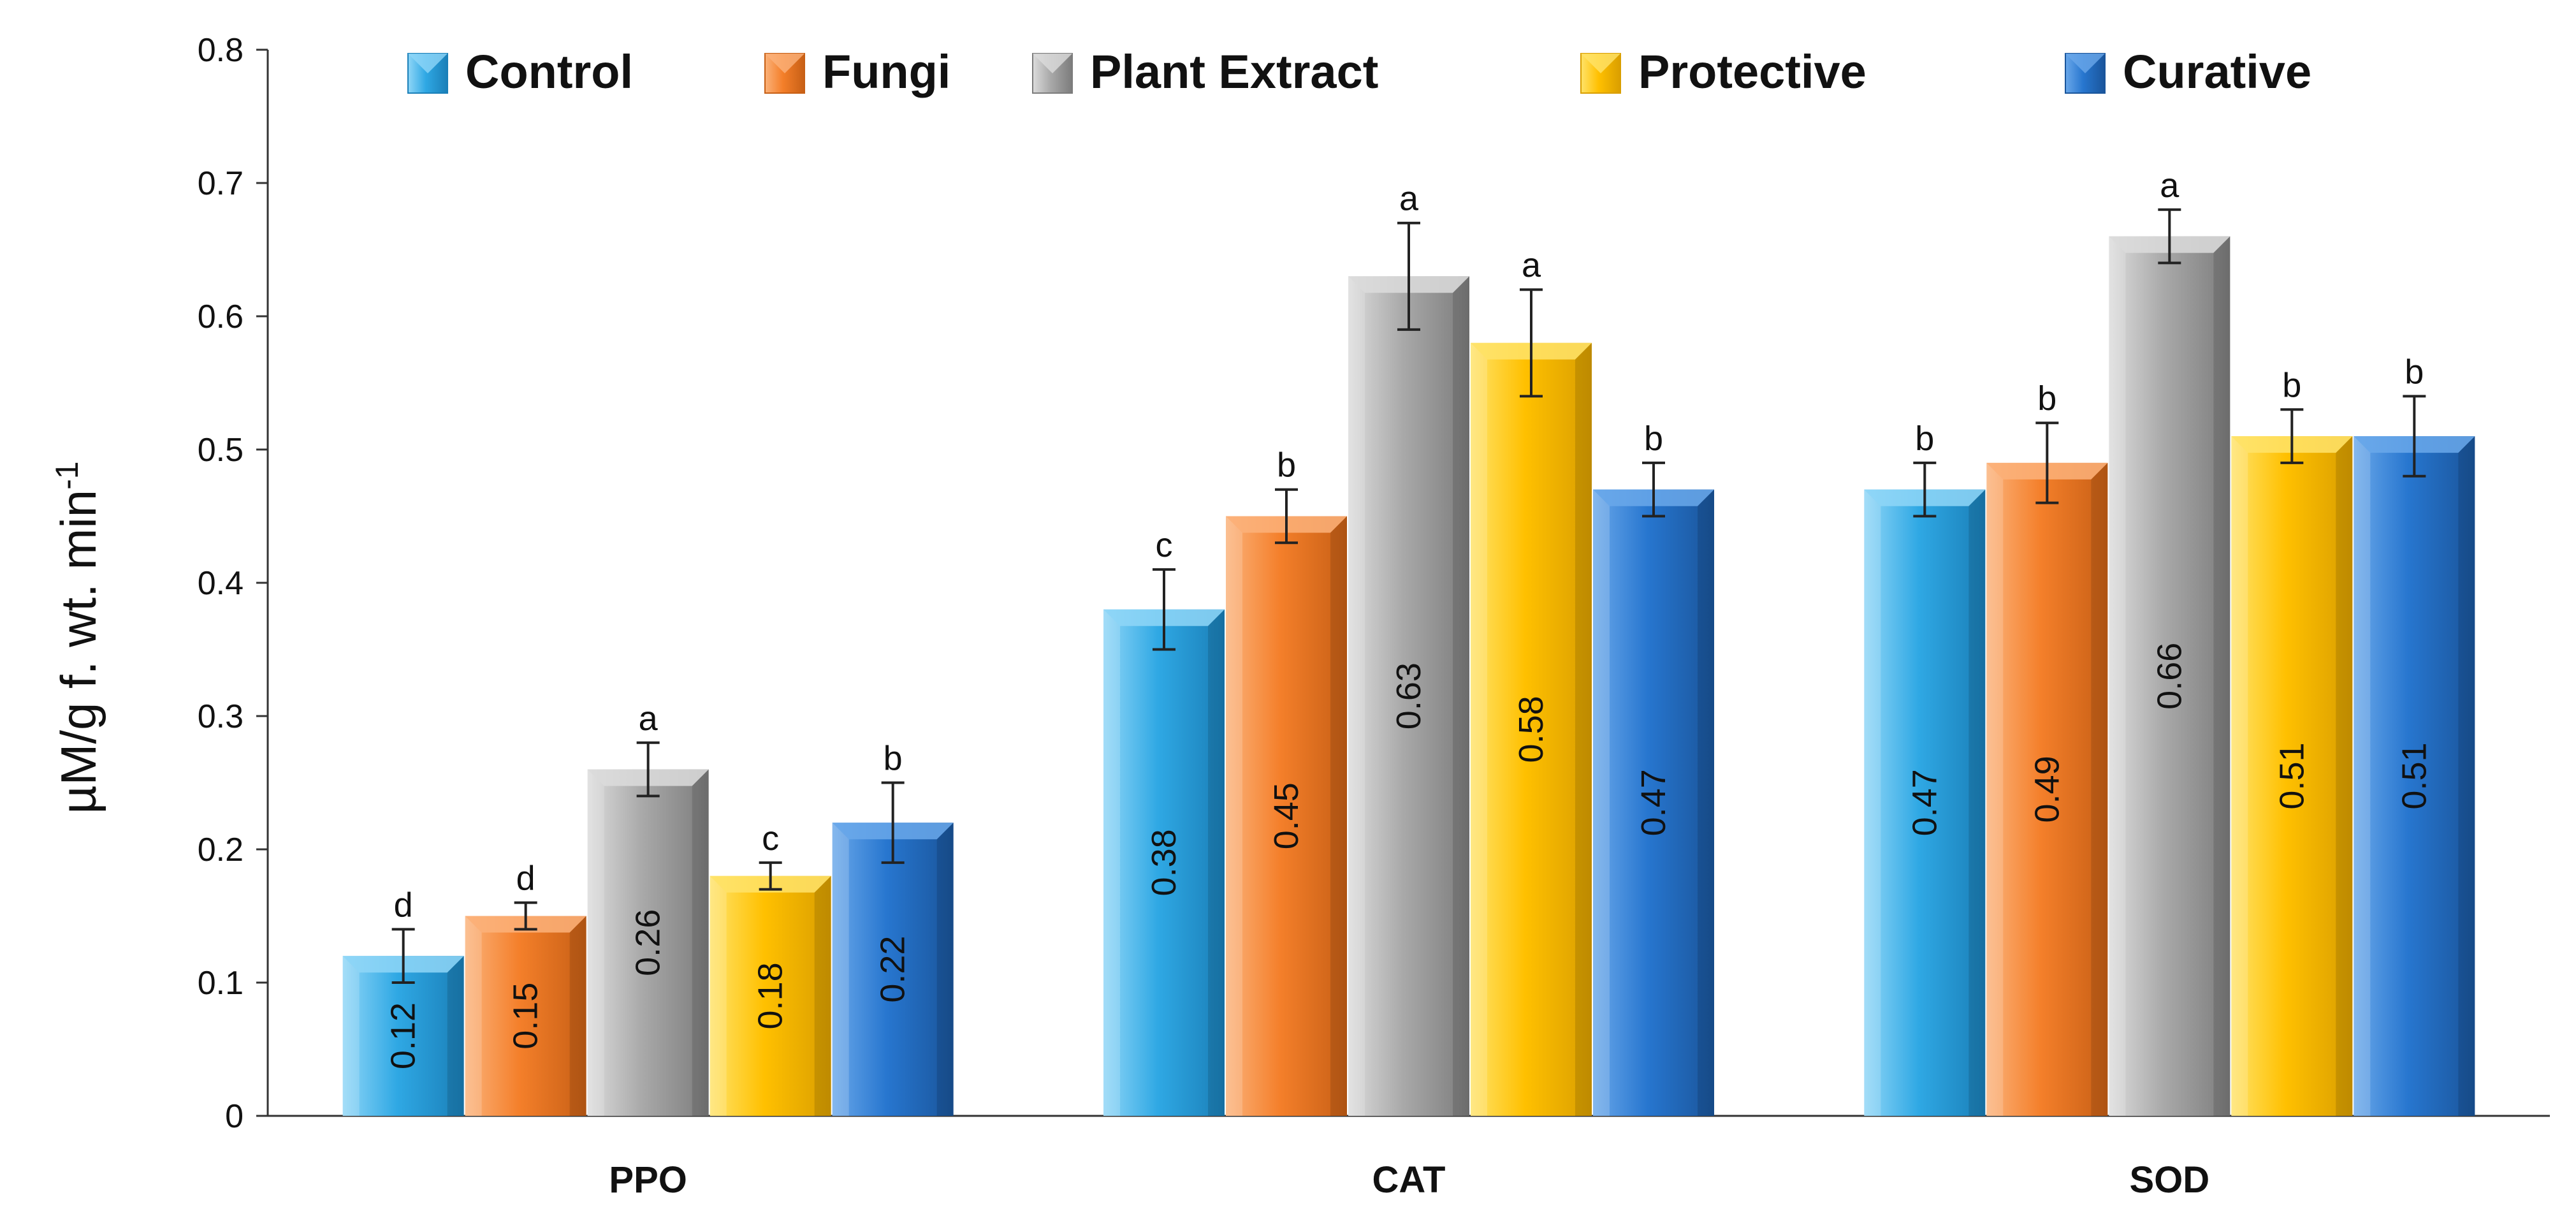 This screenshot has height=1230, width=2576. Describe the element at coordinates (233, 583) in the screenshot. I see `y-axis: 0 0.1 0.2 0.3 0.4 0.5 0.6 0.7 0.8` at that location.